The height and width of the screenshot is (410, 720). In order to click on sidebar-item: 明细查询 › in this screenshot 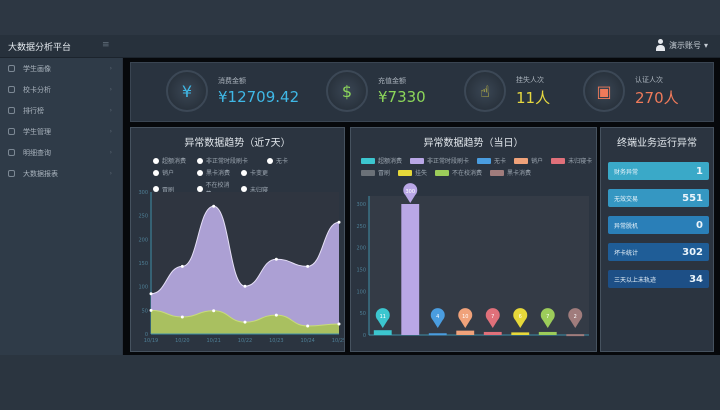, I will do `click(61, 152)`.